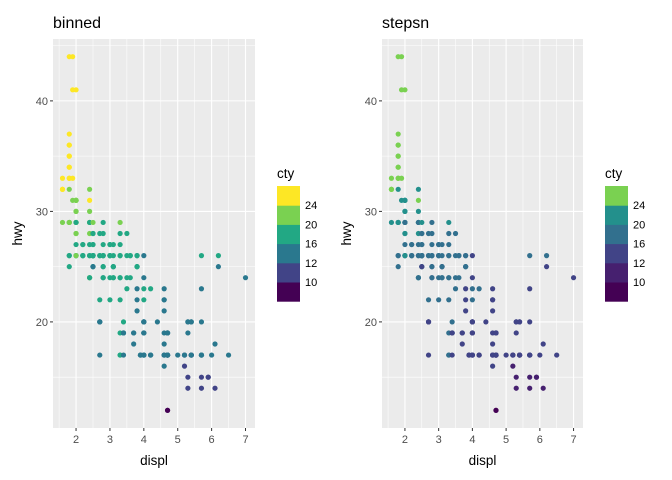  I want to click on legend-label: 12, so click(311, 264).